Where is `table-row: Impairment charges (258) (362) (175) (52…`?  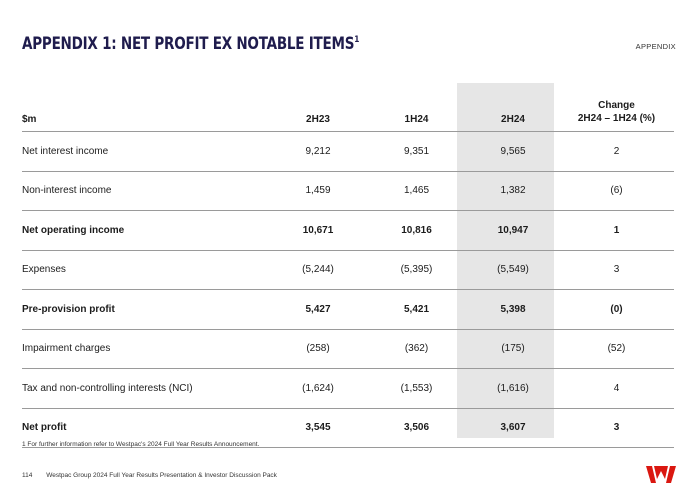 table-row: Impairment charges (258) (362) (175) (52… is located at coordinates (348, 349).